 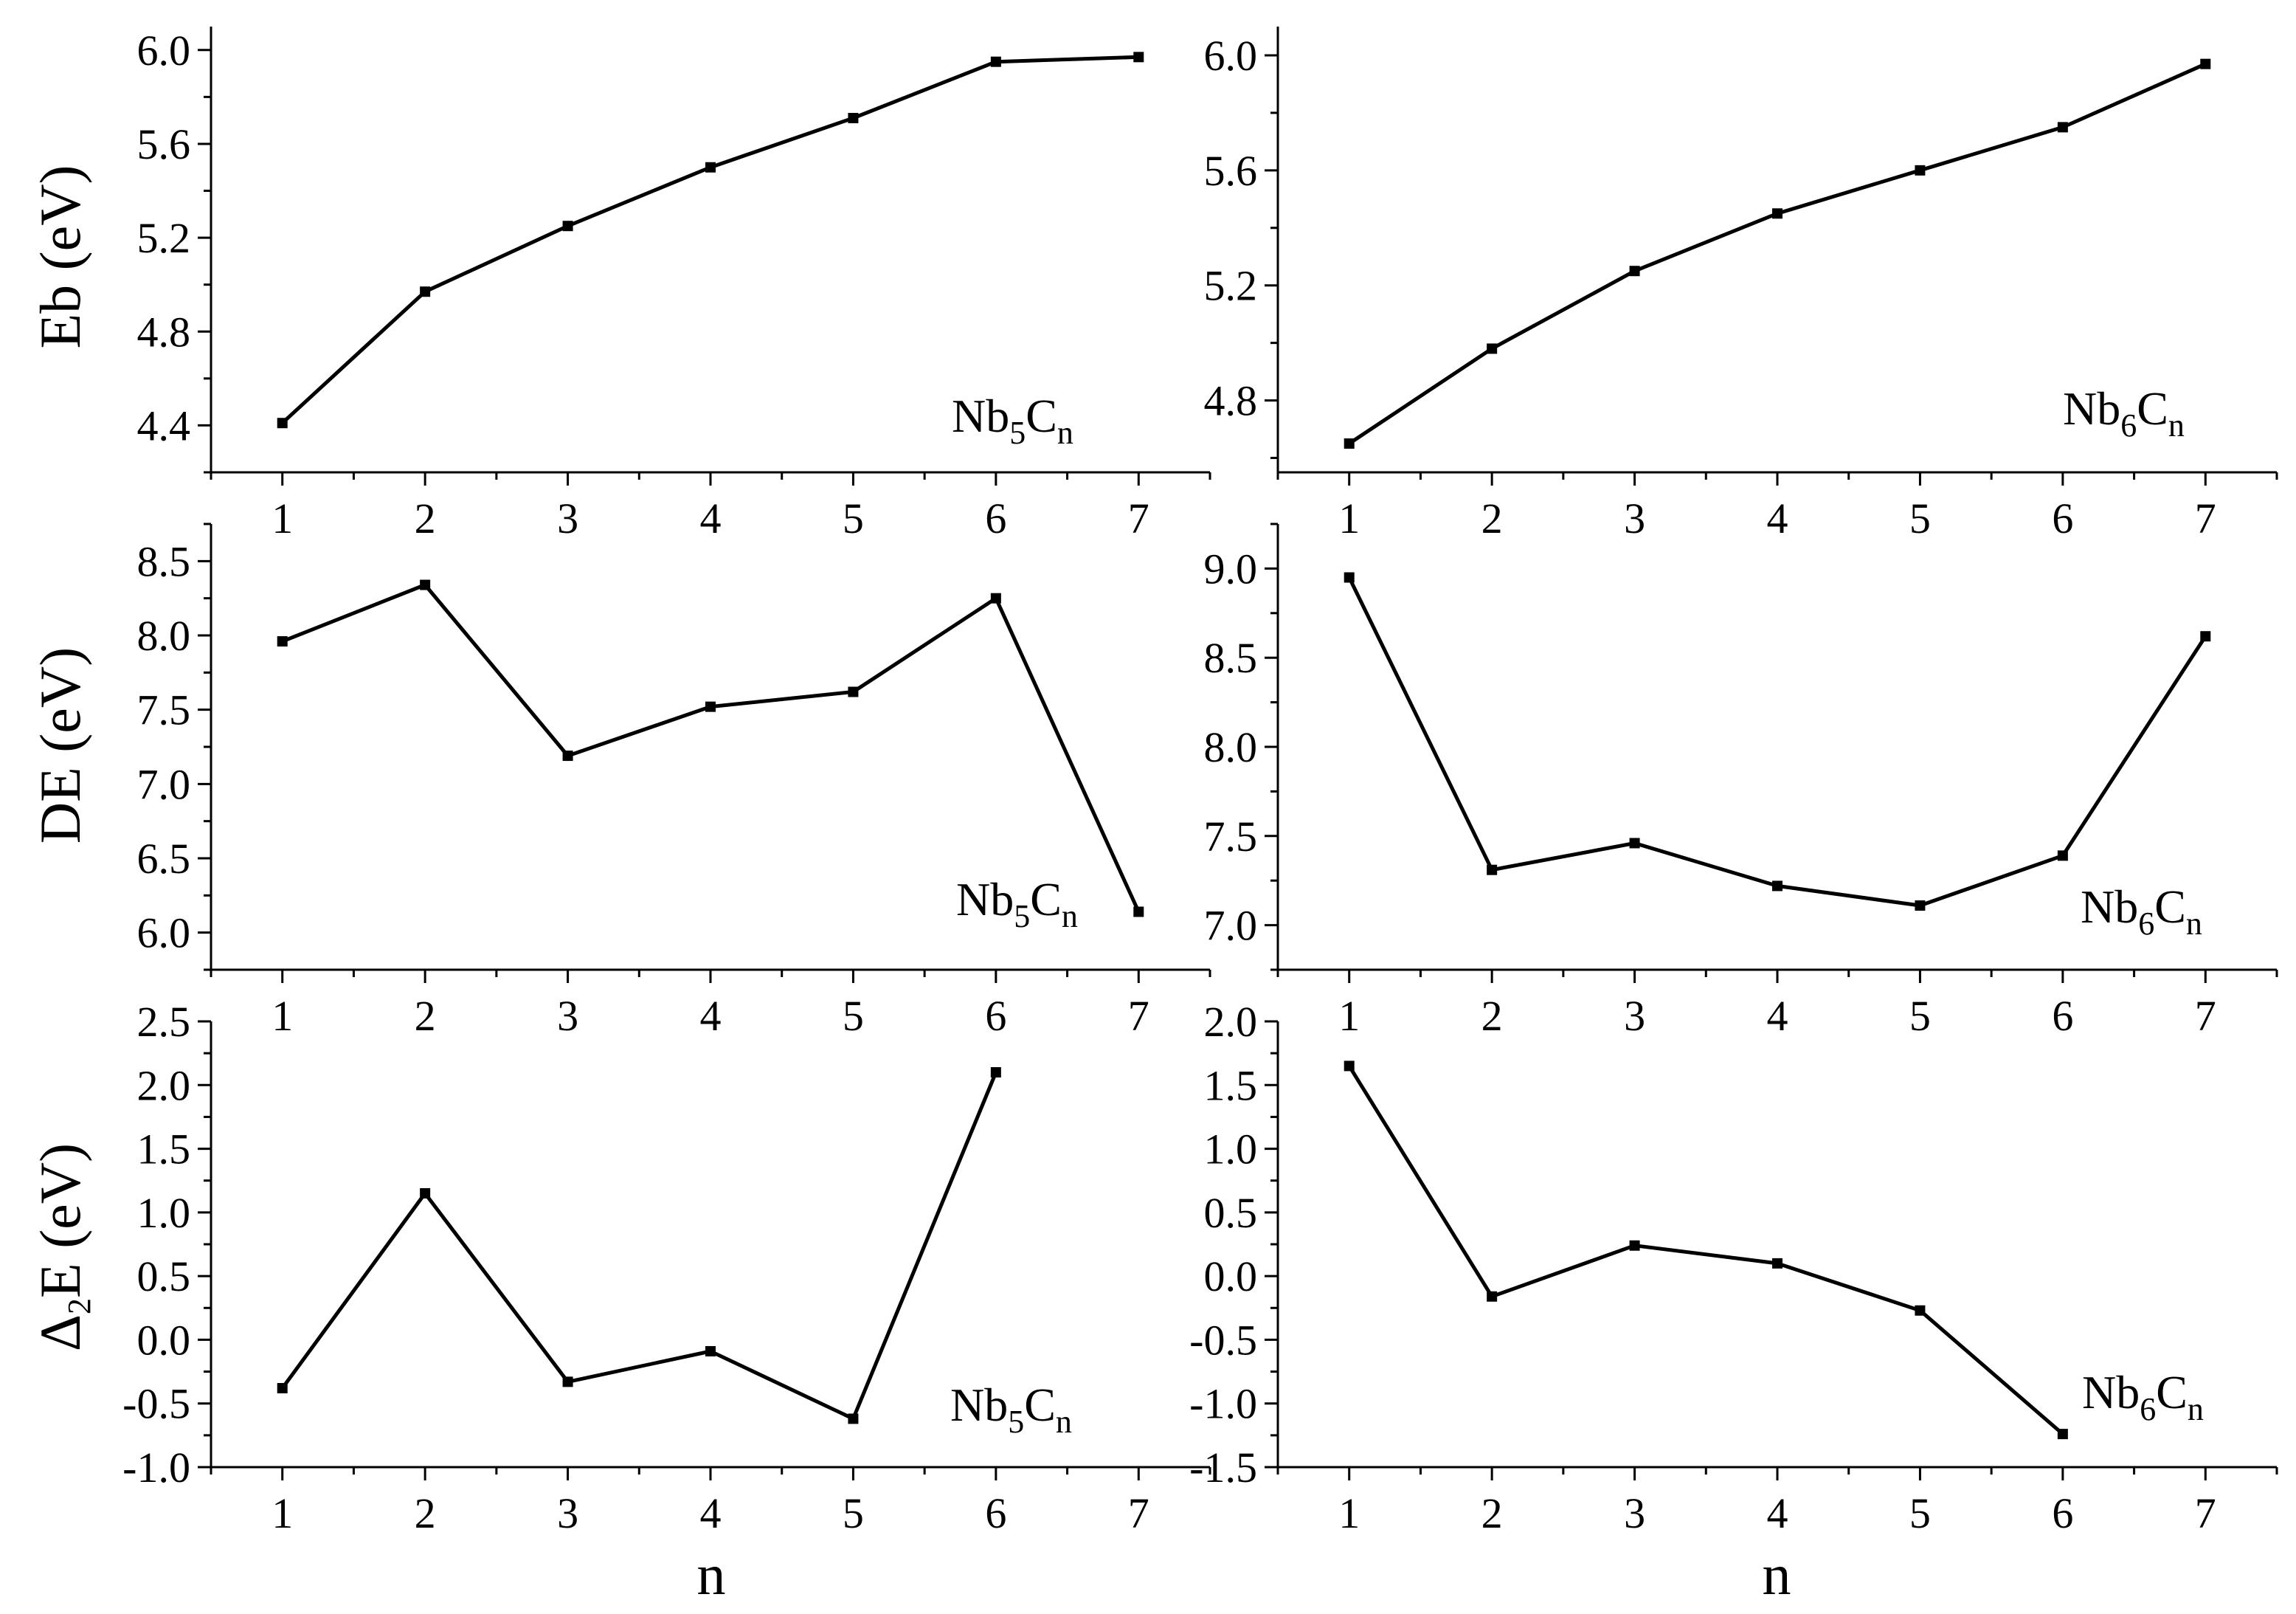 What do you see at coordinates (60, 746) in the screenshot?
I see `y-axis-title-de: DE (eV)` at bounding box center [60, 746].